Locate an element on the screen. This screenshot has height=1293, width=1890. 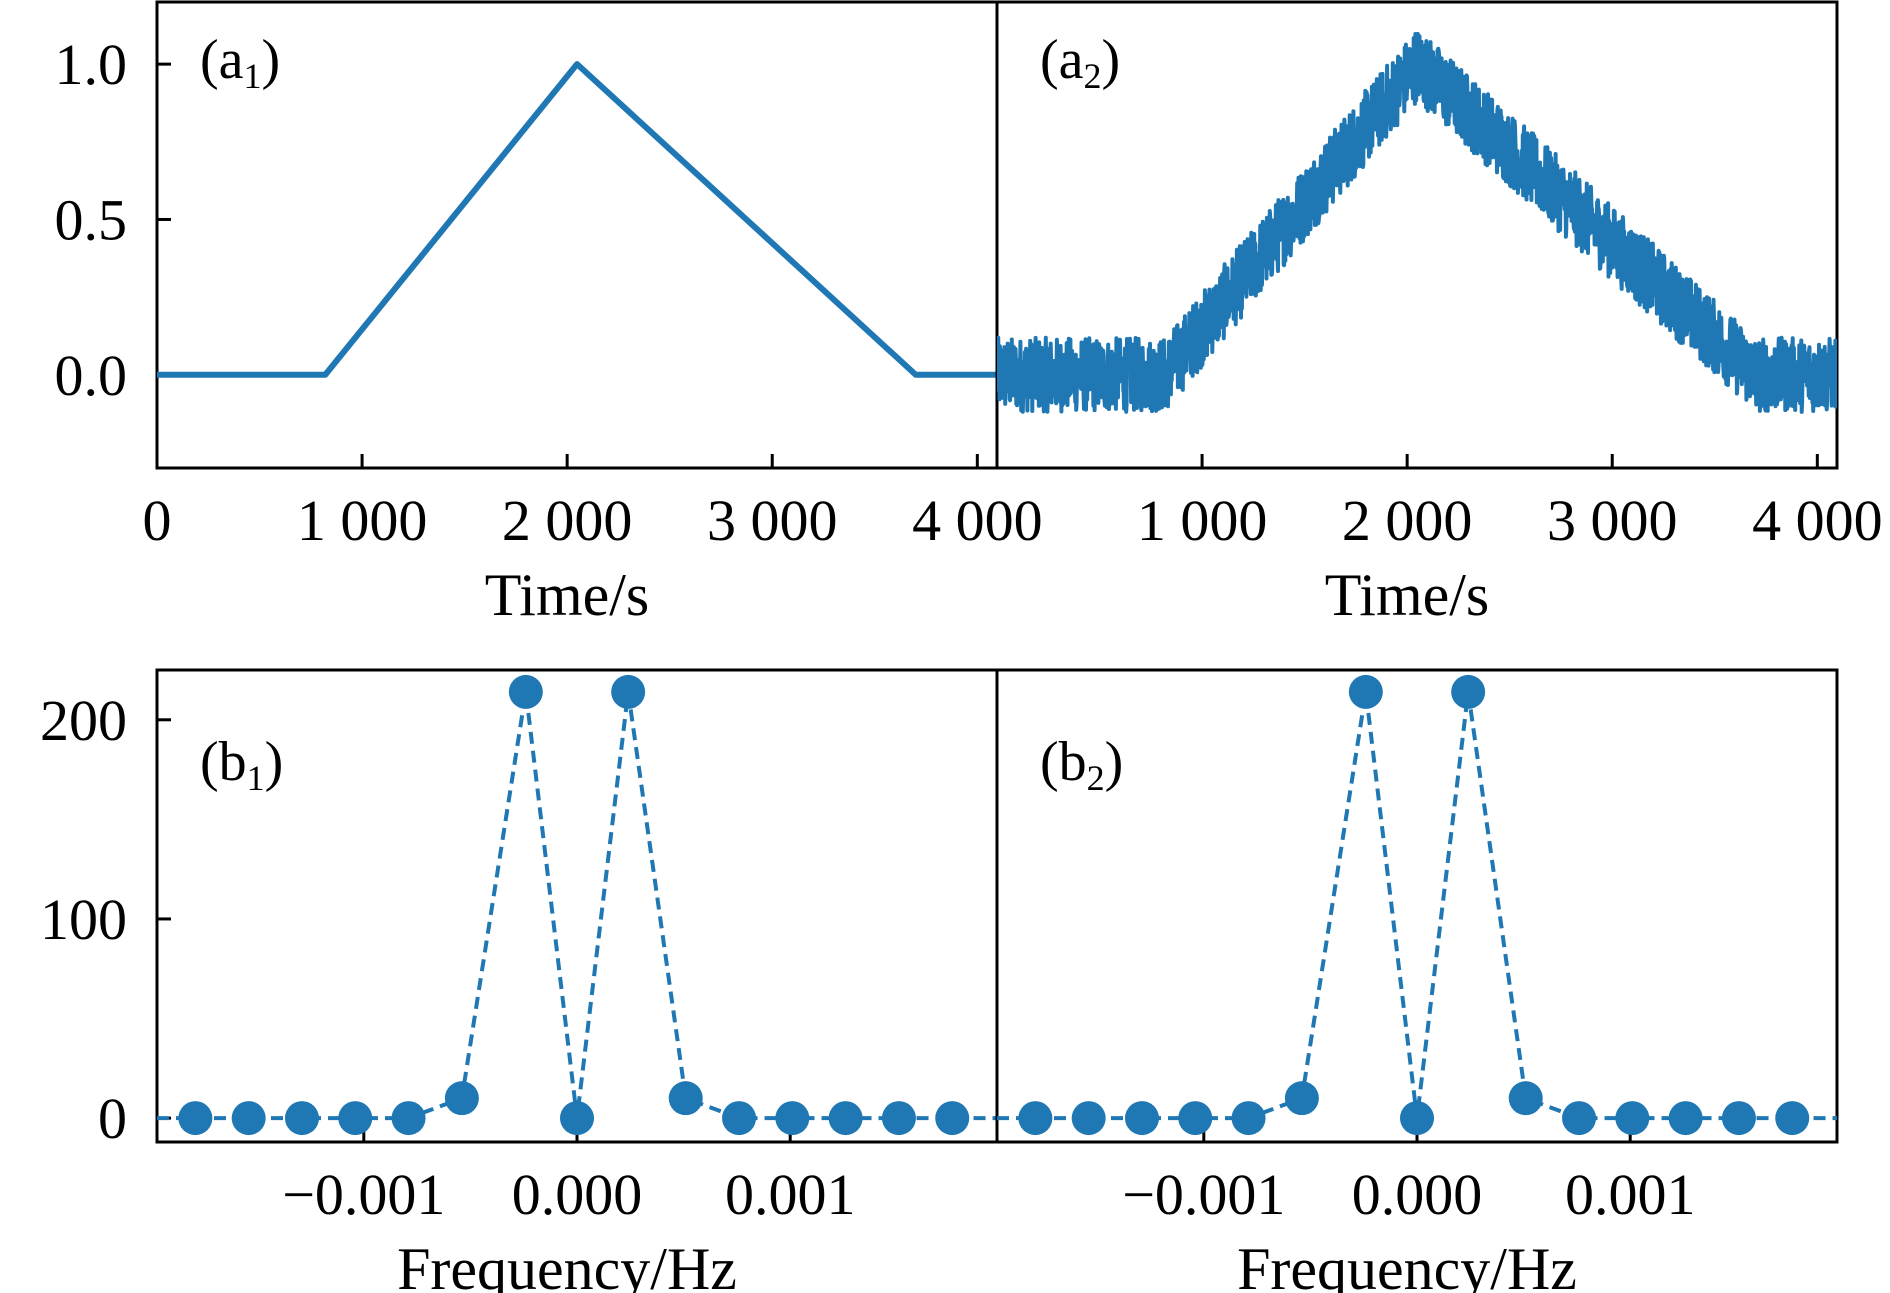
y-tick-label: 1.0 is located at coordinates (91, 64).